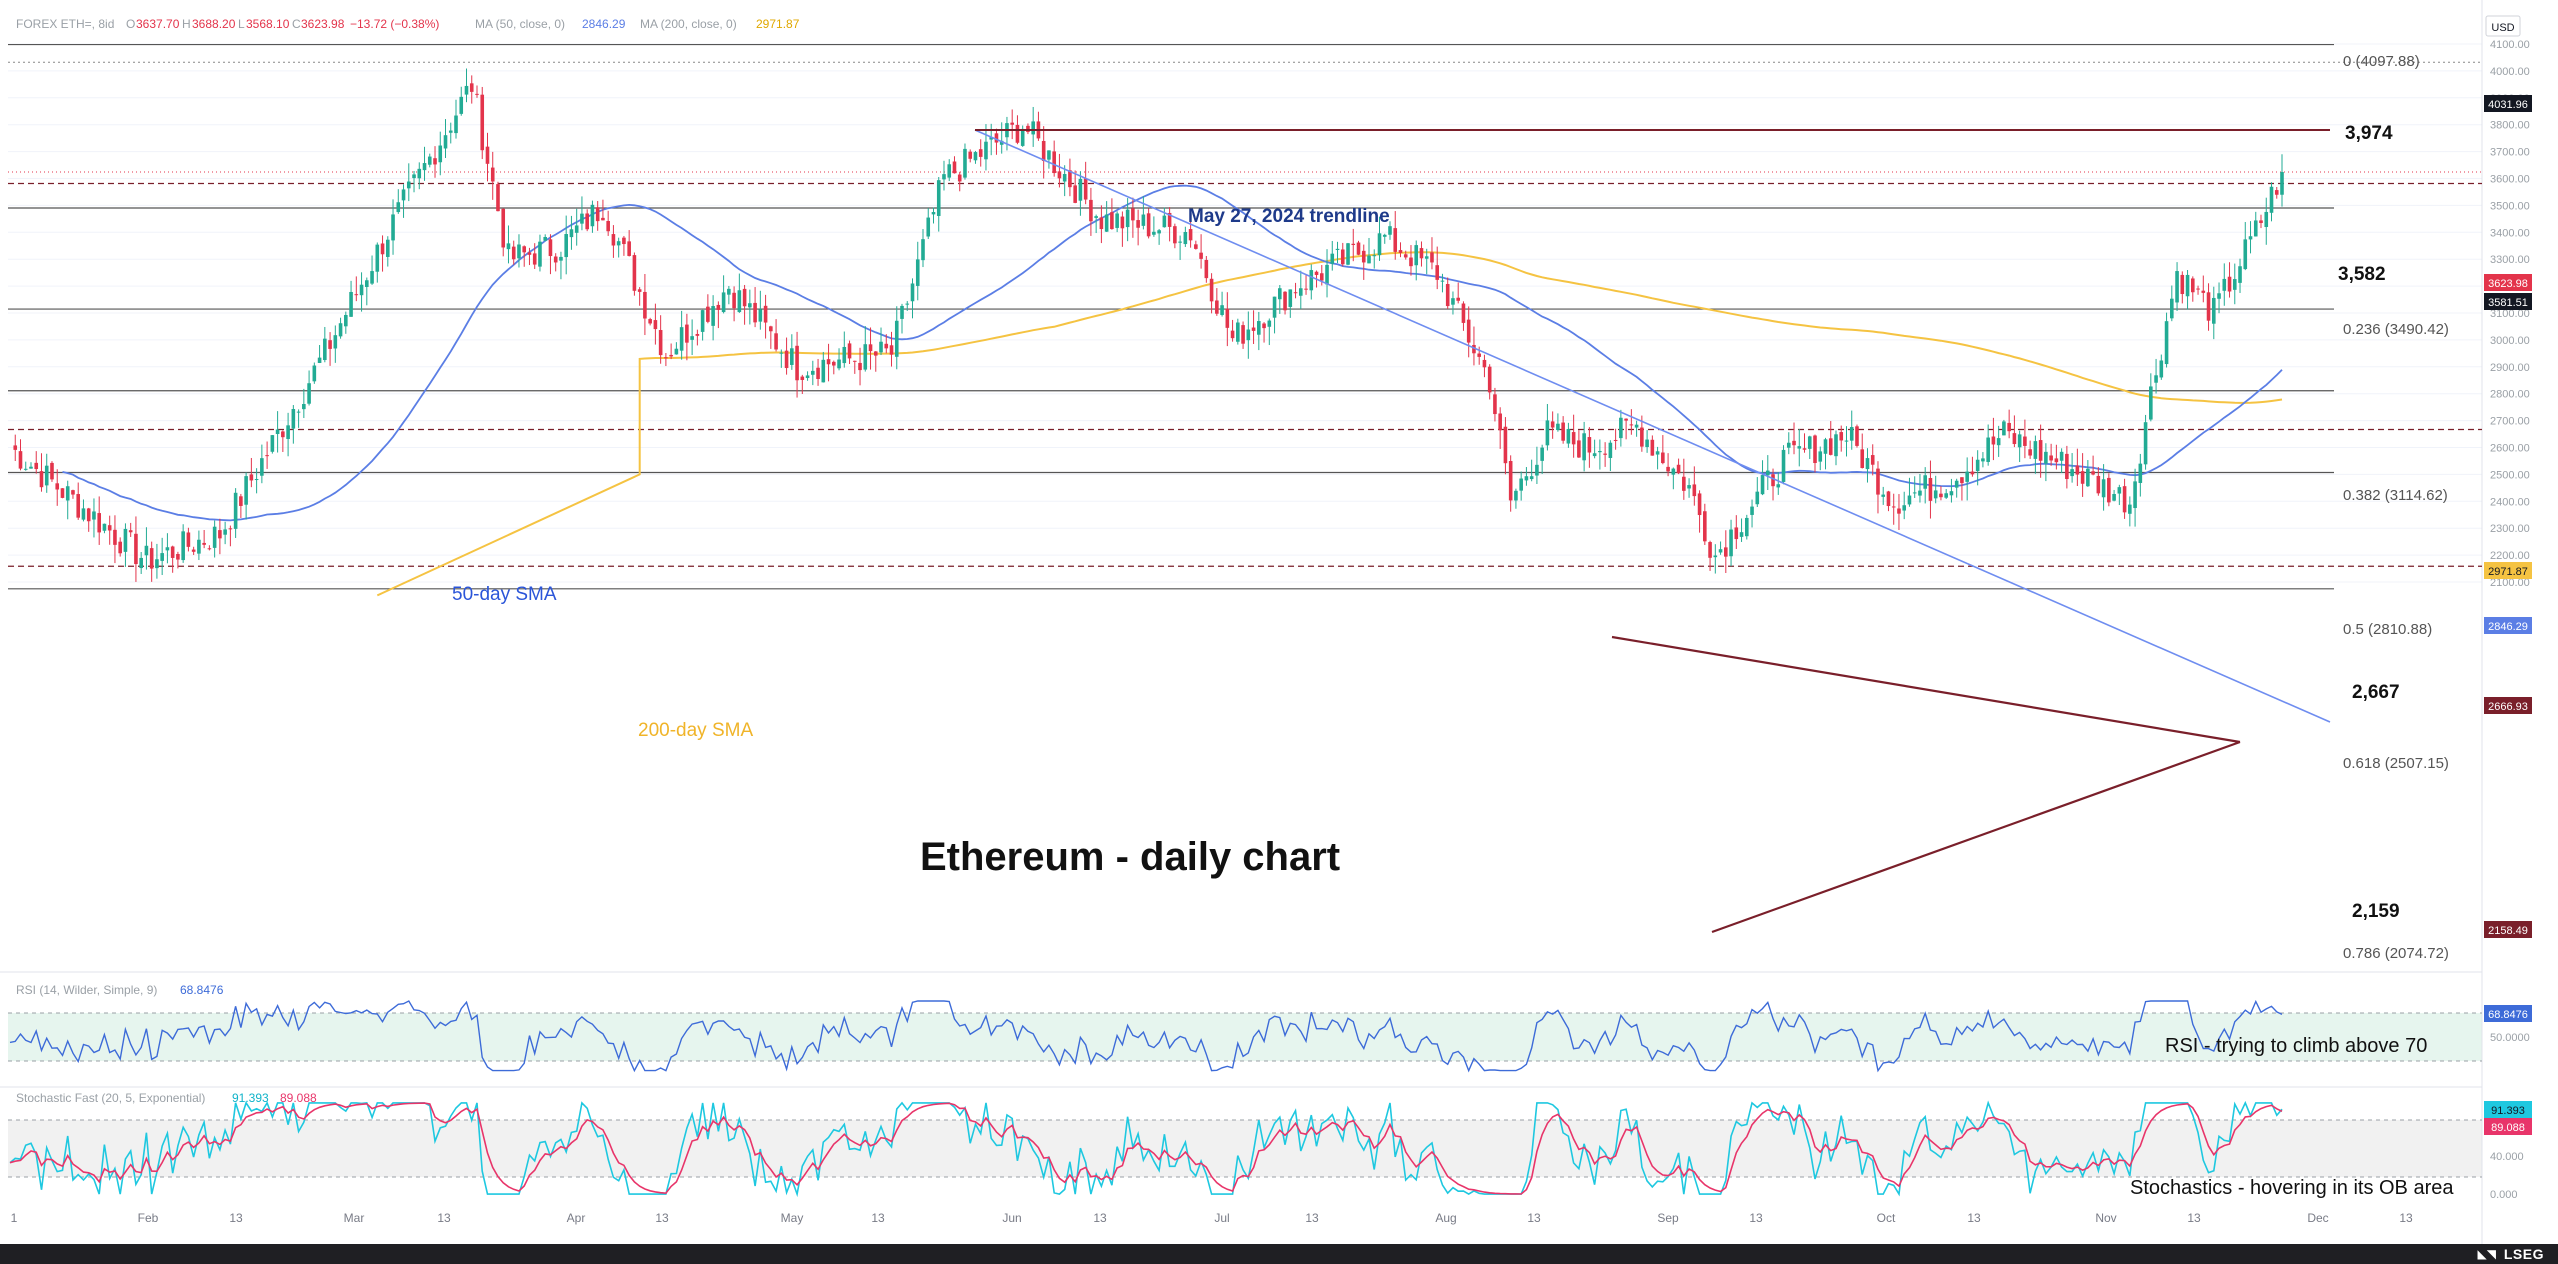 The width and height of the screenshot is (2558, 1264). I want to click on currency-badge, so click(2503, 26).